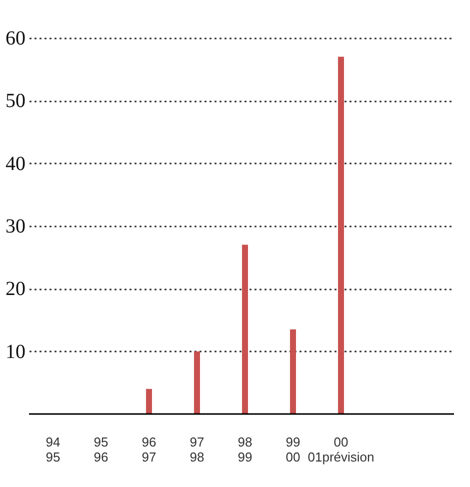 The width and height of the screenshot is (470, 487). I want to click on x-tick-label: 95 96, so click(101, 449).